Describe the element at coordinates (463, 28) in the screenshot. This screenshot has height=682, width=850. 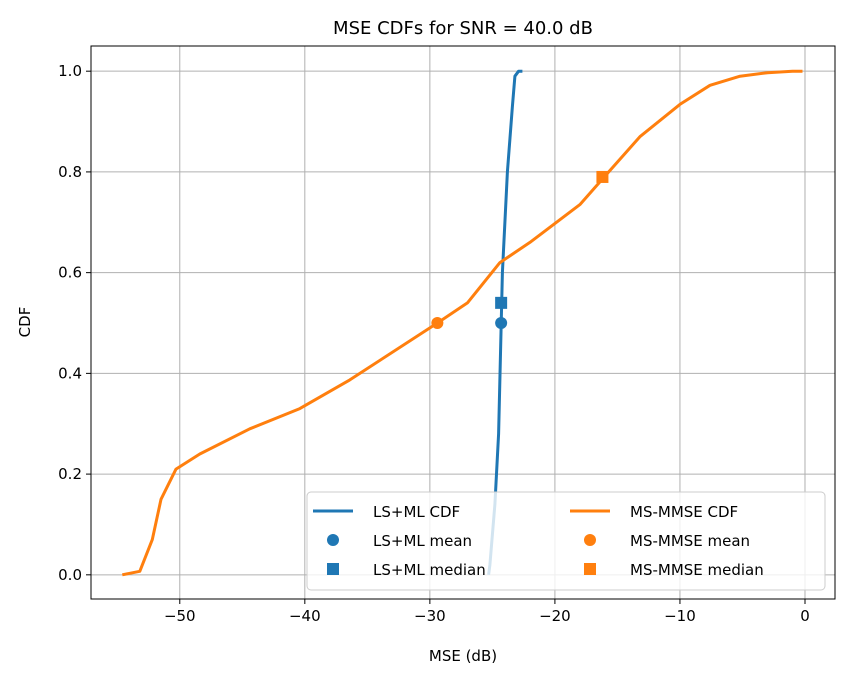
I see `chart-title: MSE CDFs for SNR = 40.0 dB` at that location.